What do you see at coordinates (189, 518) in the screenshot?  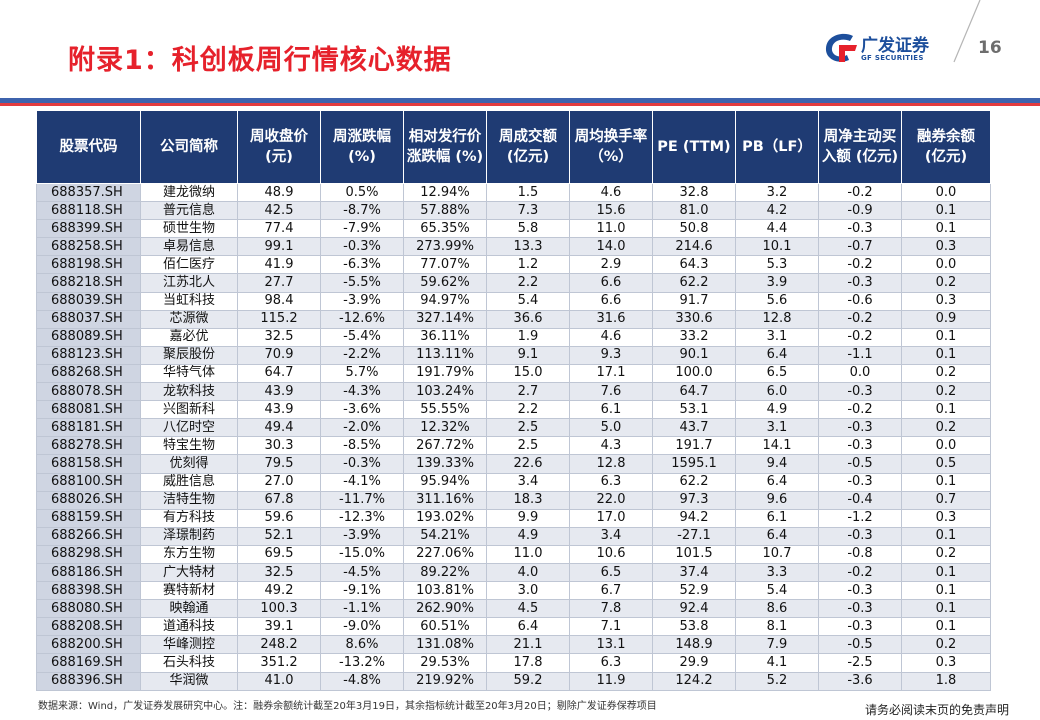 I see `cell-company-name: 有方科技` at bounding box center [189, 518].